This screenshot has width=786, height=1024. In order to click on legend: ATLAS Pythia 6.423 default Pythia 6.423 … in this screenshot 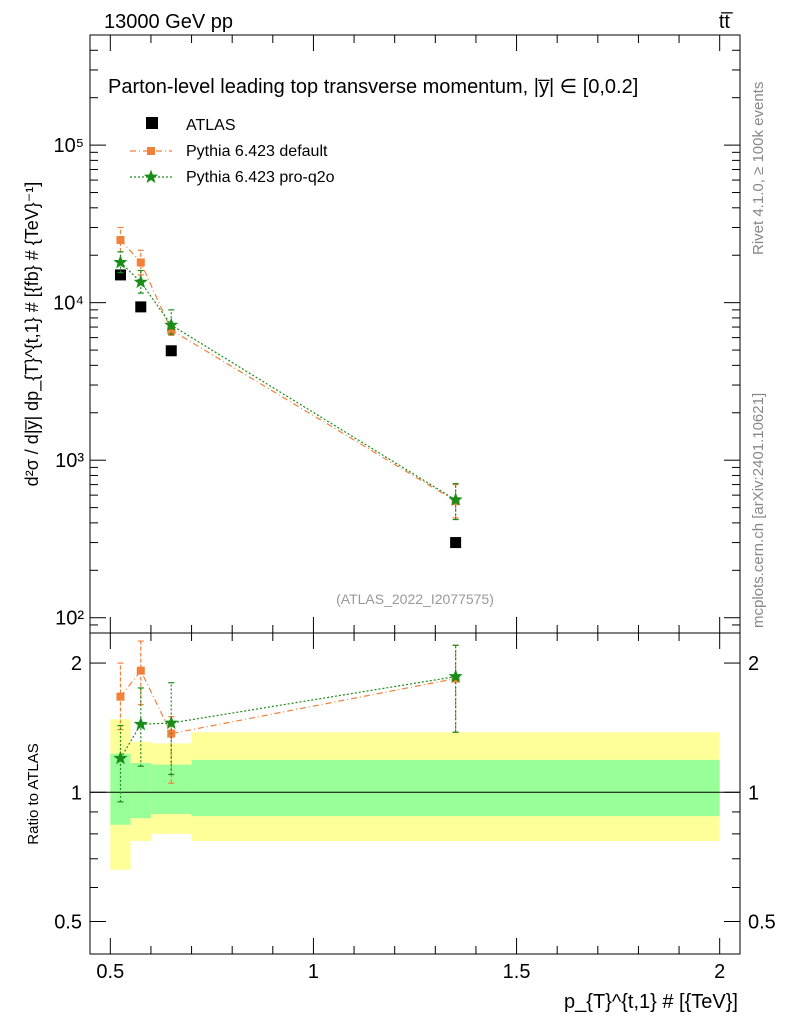, I will do `click(232, 151)`.